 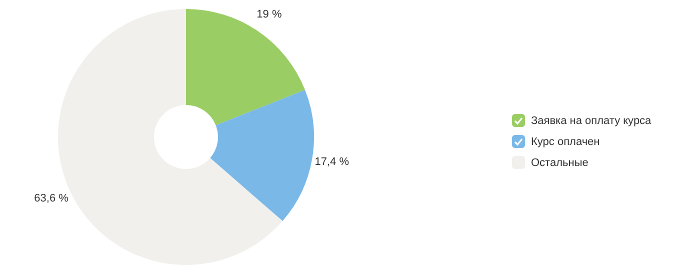 I want to click on legend-label: Остальные, so click(x=559, y=162).